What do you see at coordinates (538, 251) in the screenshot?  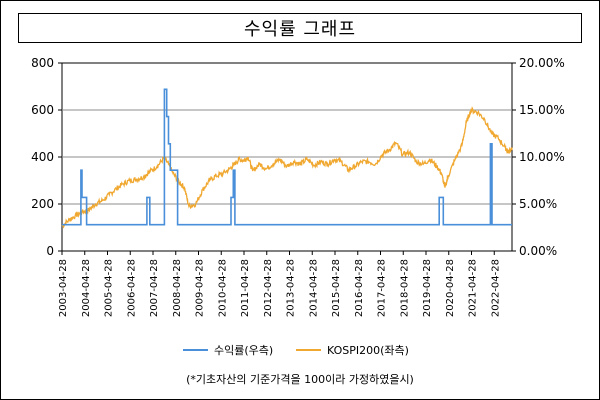 I see `right-tick-label: 0.00%` at bounding box center [538, 251].